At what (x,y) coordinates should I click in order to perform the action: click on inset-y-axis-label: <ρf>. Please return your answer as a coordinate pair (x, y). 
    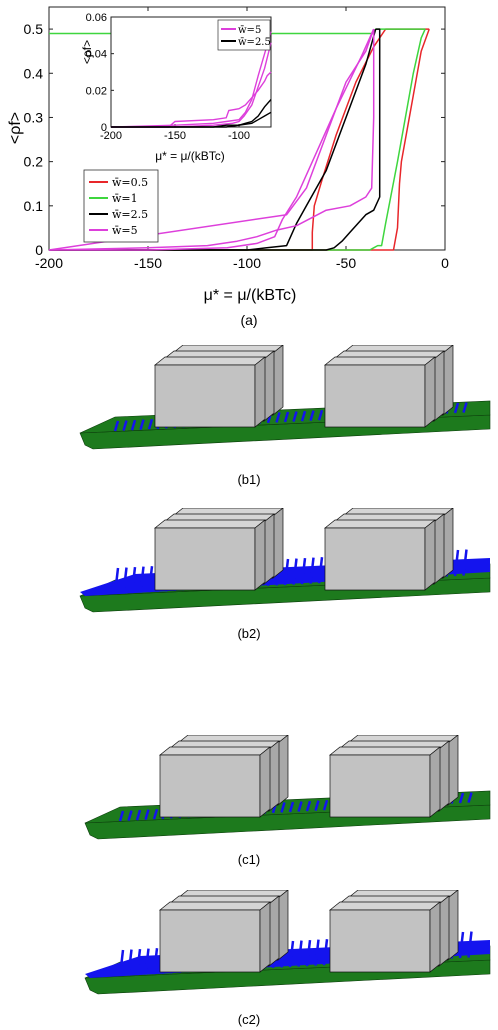
    Looking at the image, I should click on (87, 52).